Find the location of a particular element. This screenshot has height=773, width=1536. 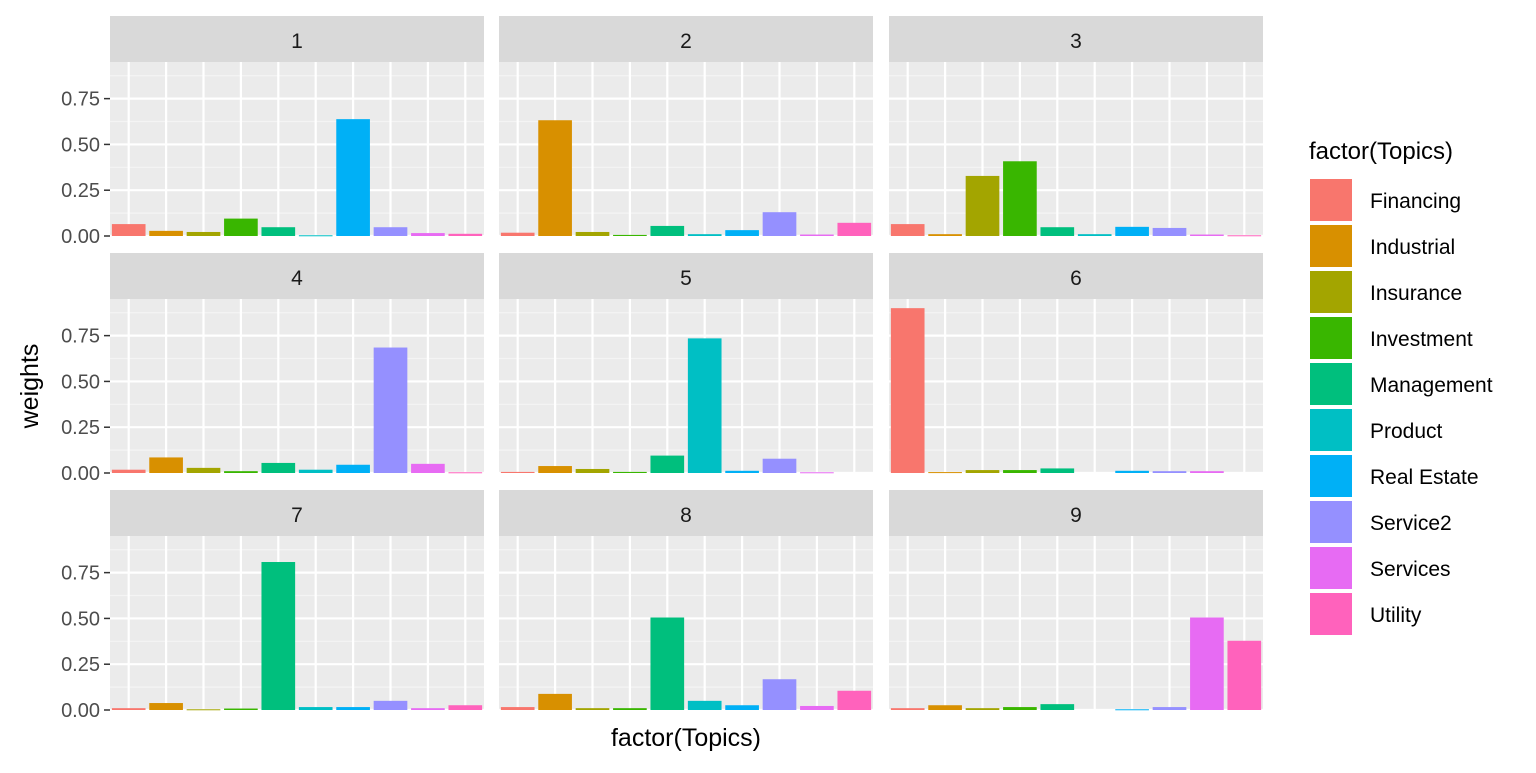

facet-strip-label: 2 is located at coordinates (686, 41).